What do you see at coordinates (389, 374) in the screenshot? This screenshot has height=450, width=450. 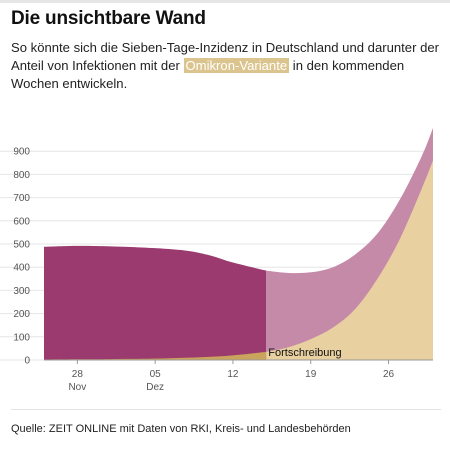 I see `x-tick-label: 26` at bounding box center [389, 374].